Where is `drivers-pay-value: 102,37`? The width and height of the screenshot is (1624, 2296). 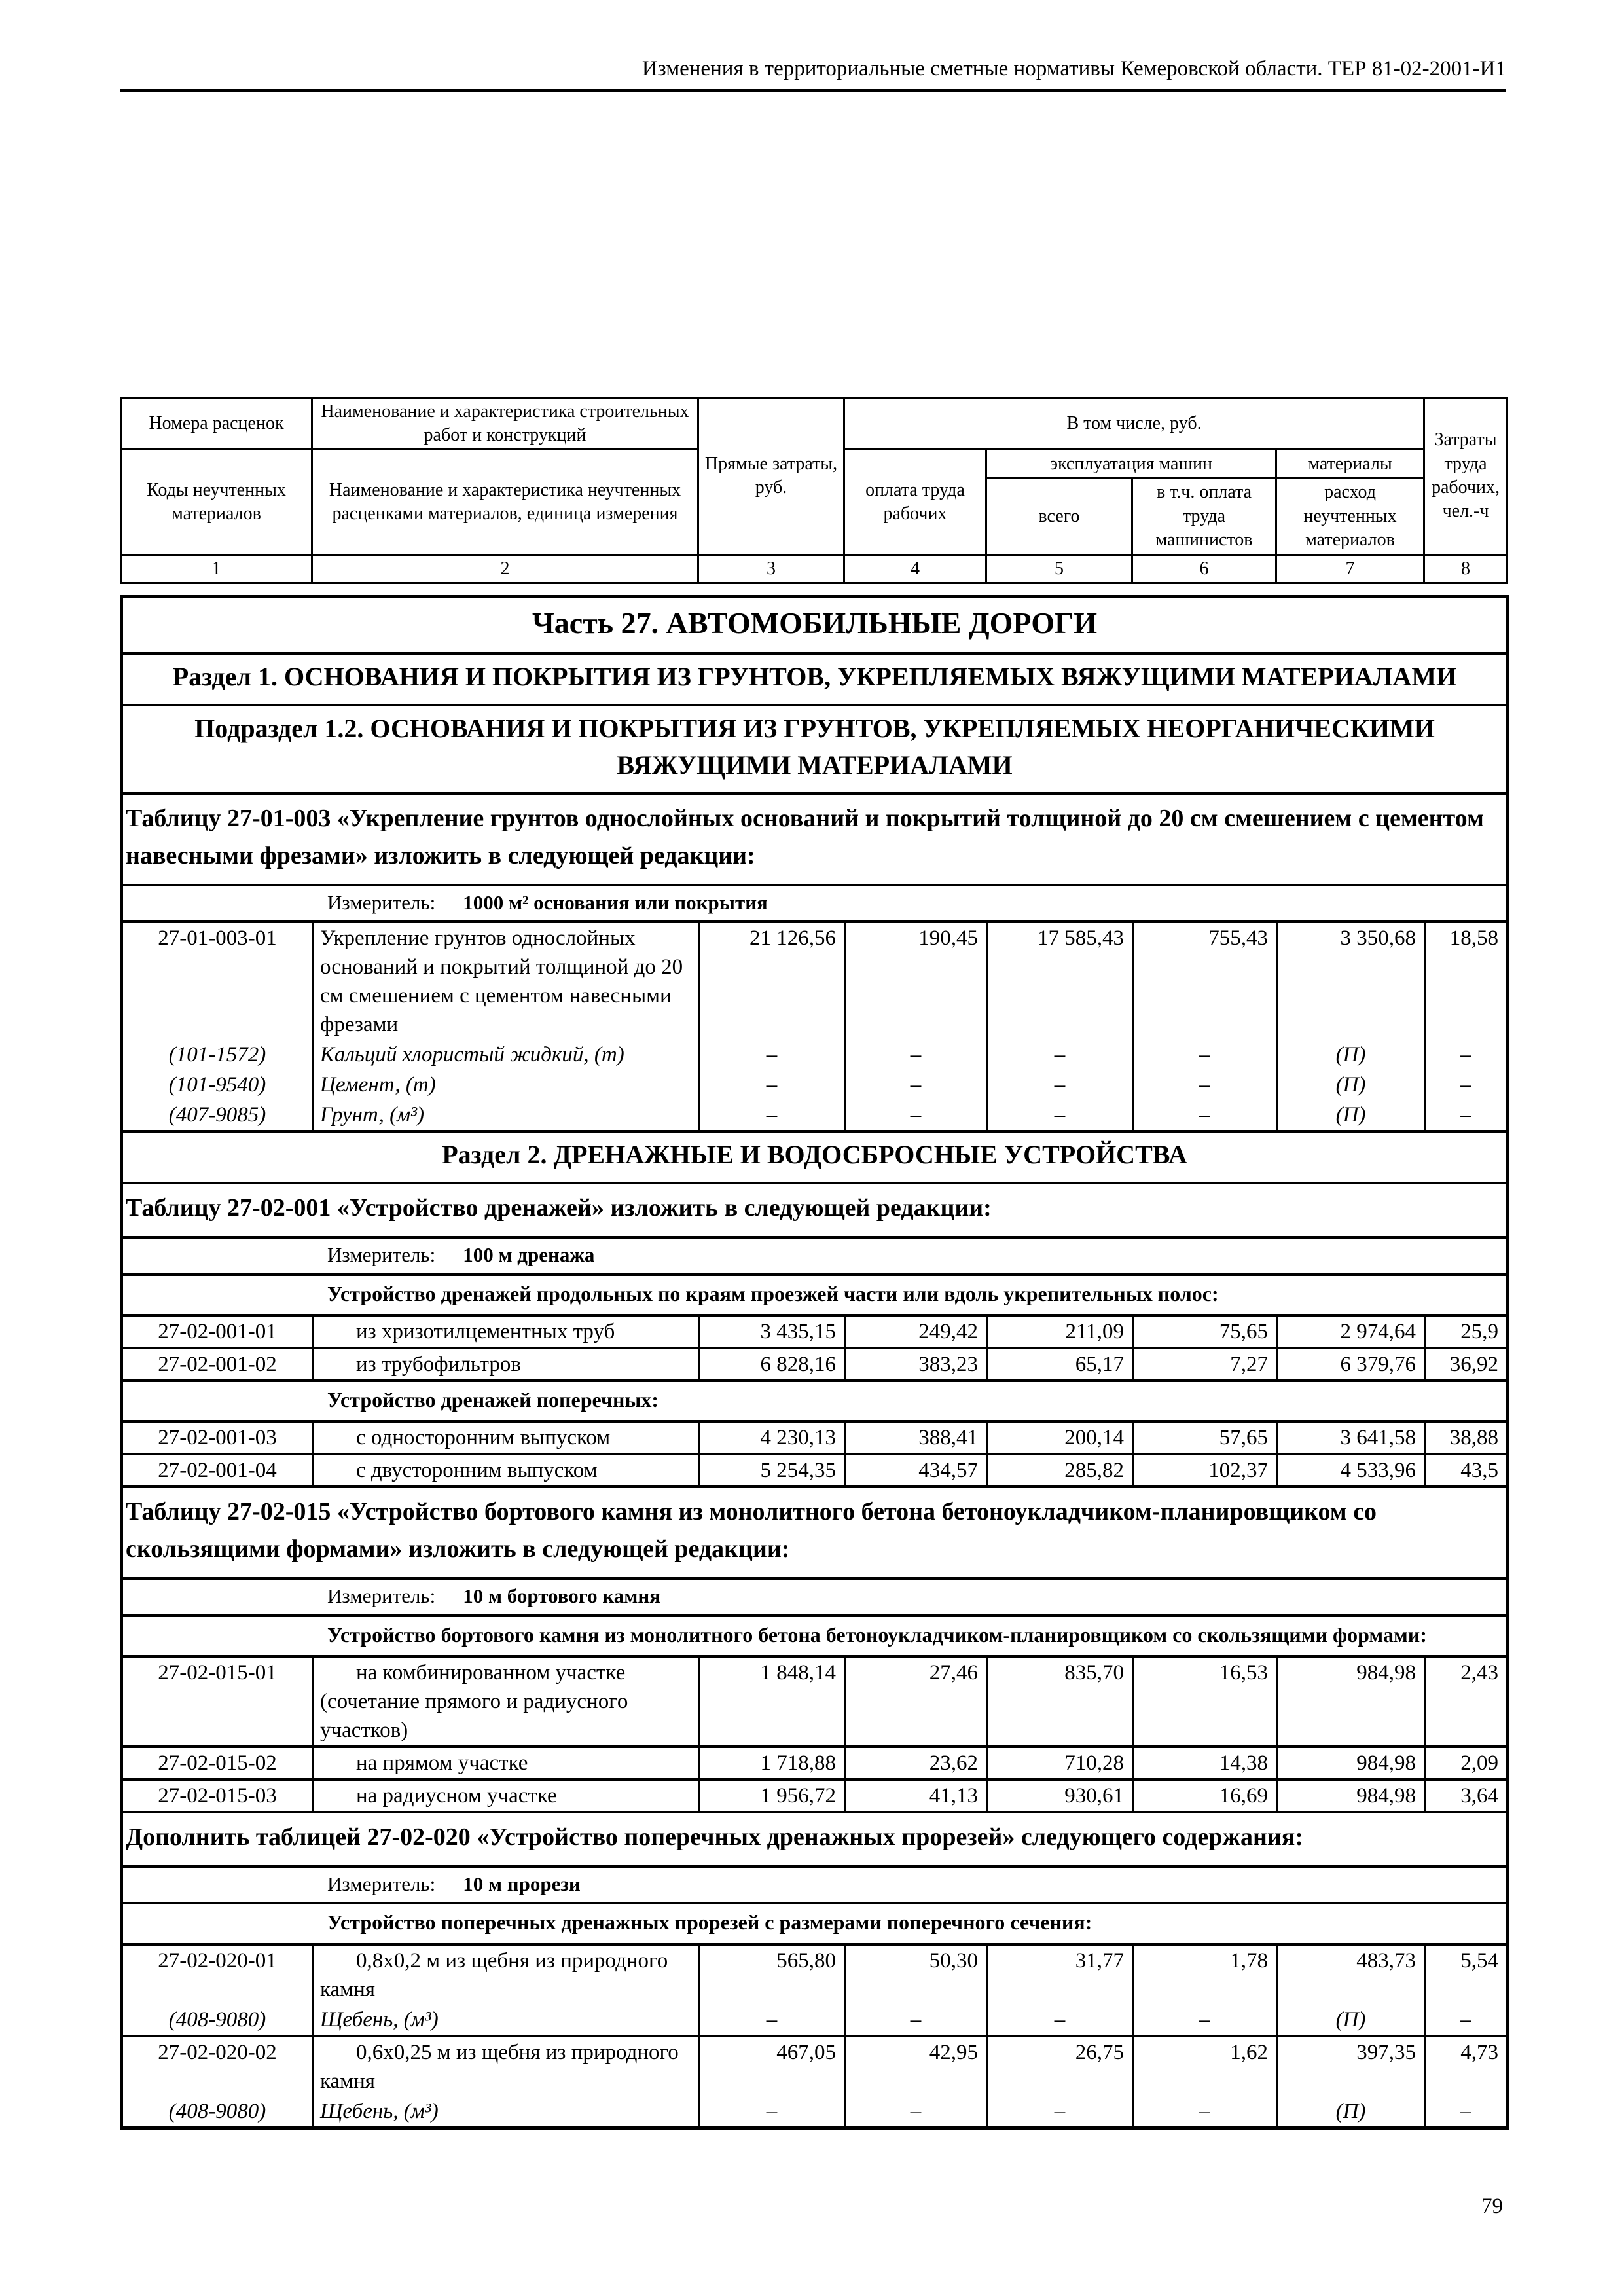 drivers-pay-value: 102,37 is located at coordinates (1205, 1470).